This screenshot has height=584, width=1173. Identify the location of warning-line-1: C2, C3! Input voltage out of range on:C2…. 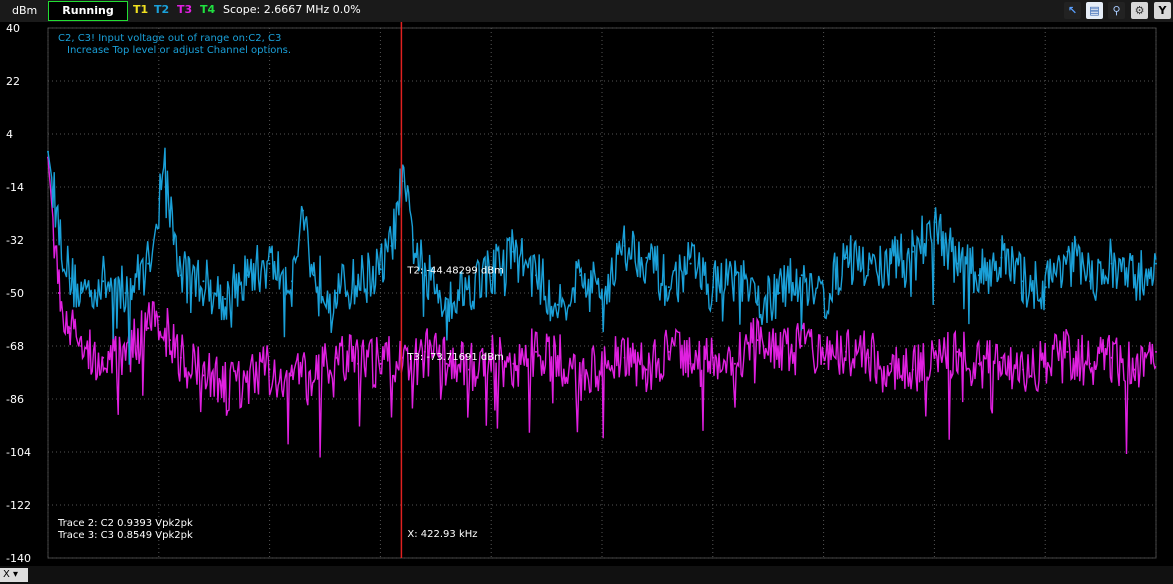
(169, 38).